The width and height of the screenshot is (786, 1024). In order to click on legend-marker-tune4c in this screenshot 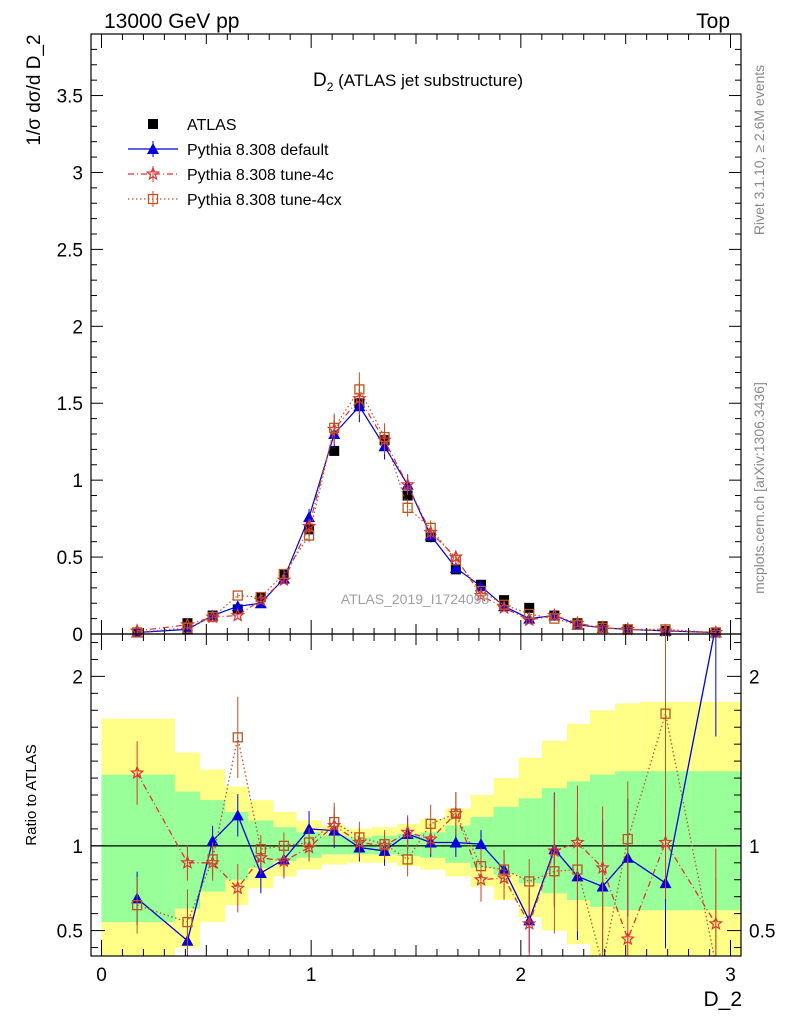, I will do `click(153, 173)`.